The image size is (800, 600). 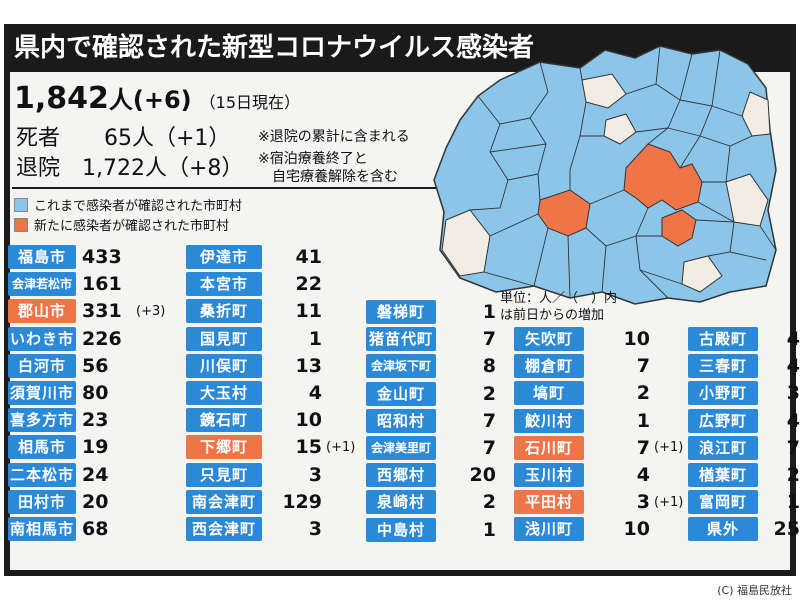 I want to click on total-count: 1,842, so click(x=61, y=98).